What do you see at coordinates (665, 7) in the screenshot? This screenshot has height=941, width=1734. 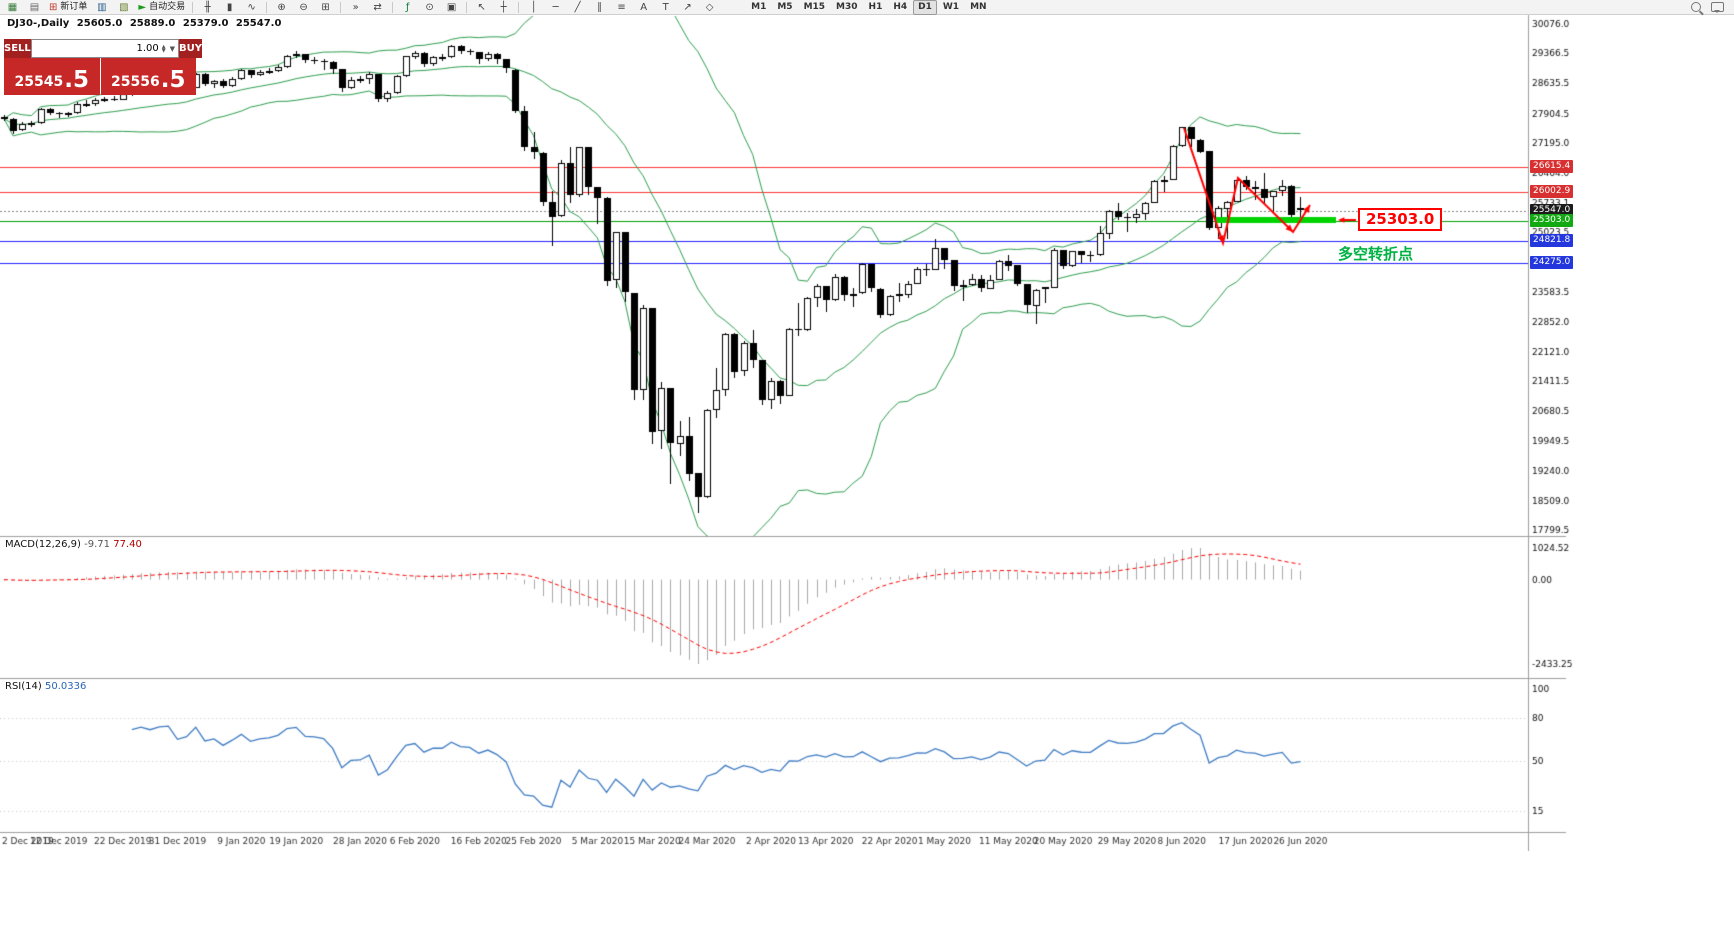 I see `label-icon: T` at bounding box center [665, 7].